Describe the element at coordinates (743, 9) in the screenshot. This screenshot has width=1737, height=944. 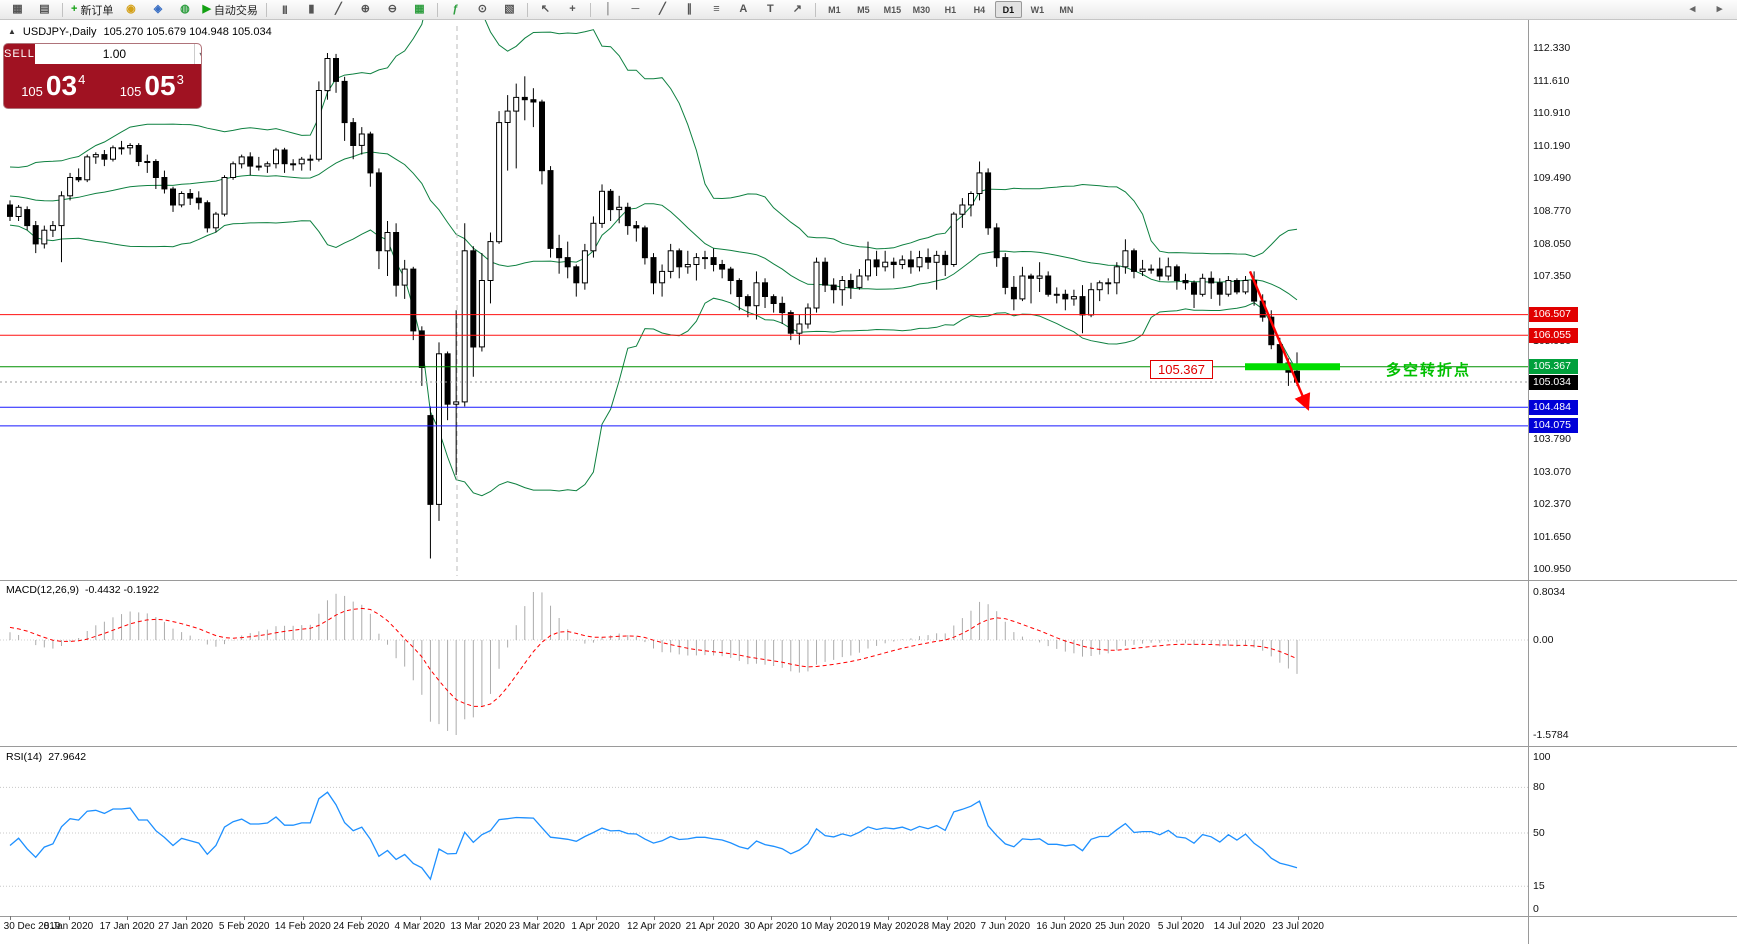
I see `text-icon: A` at that location.